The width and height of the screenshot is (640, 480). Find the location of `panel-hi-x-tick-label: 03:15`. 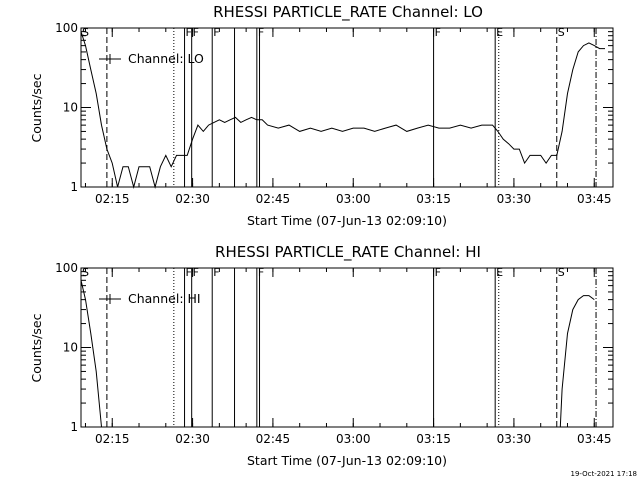

panel-hi-x-tick-label: 03:15 is located at coordinates (433, 439).